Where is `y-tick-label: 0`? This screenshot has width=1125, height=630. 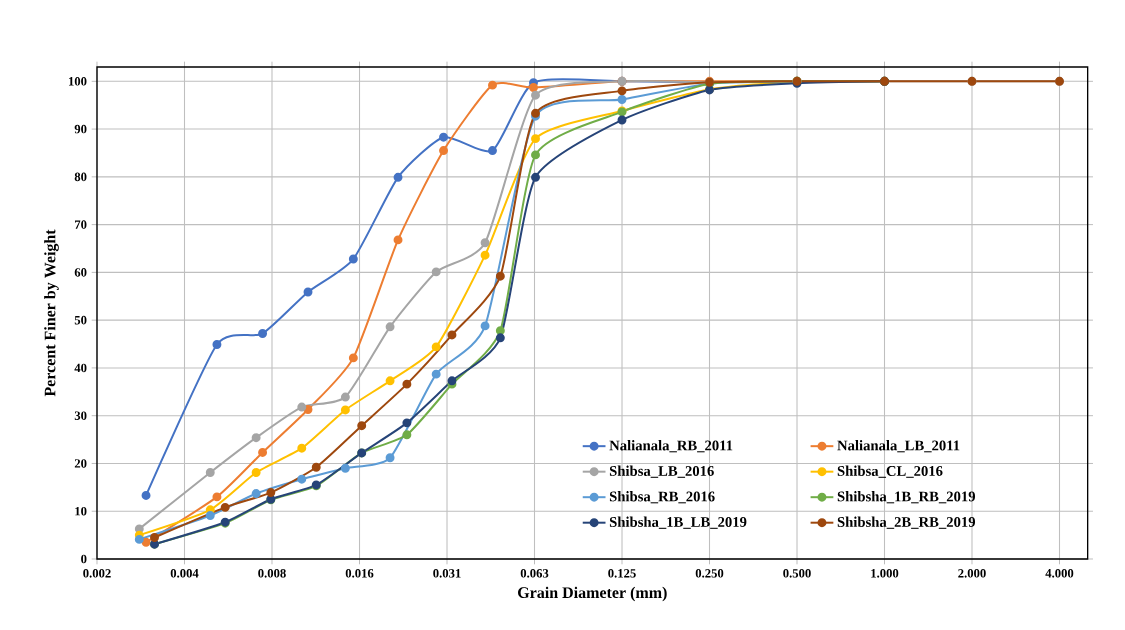
y-tick-label: 0 is located at coordinates (84, 559).